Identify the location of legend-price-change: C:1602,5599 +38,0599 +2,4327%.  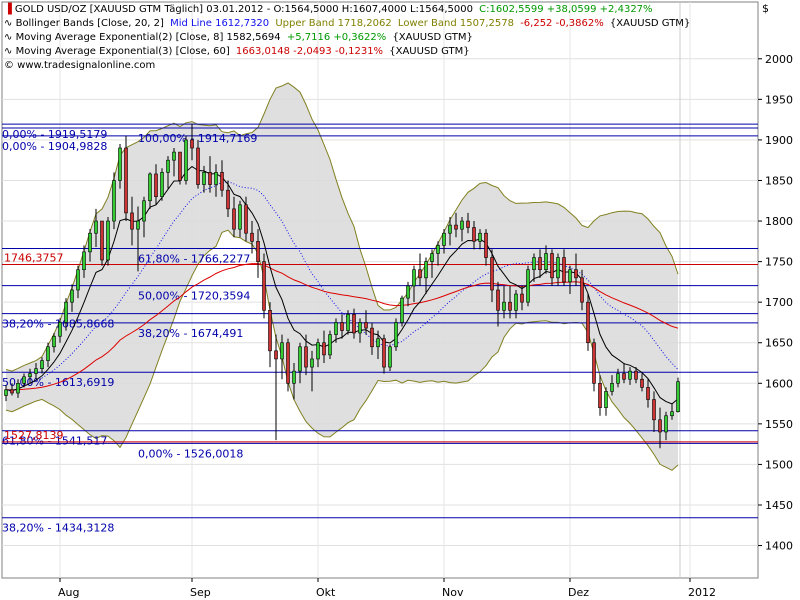
(565, 9).